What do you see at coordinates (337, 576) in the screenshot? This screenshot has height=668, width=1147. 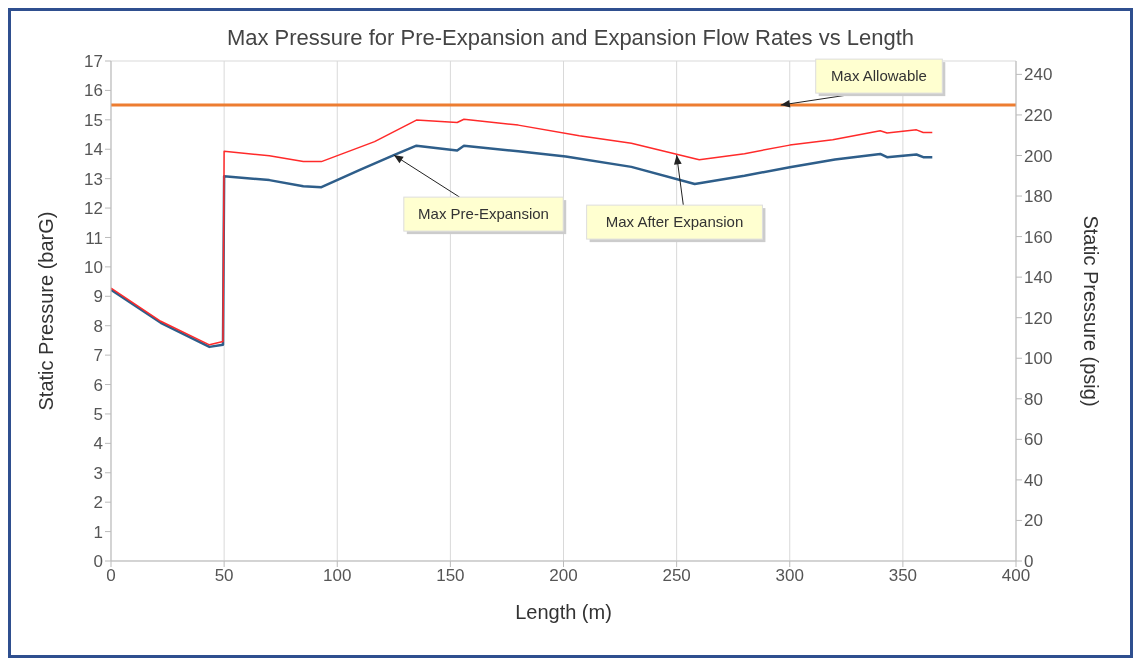 I see `x-tick-label: 100` at bounding box center [337, 576].